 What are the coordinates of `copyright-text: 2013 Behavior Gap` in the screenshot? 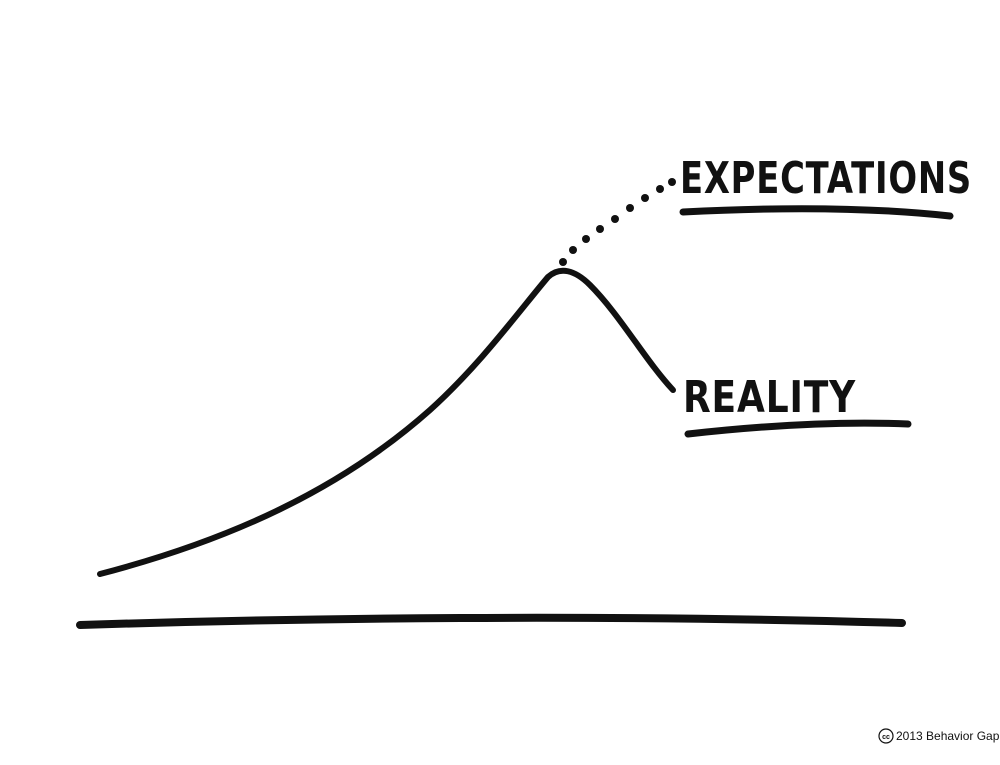 It's located at (948, 736).